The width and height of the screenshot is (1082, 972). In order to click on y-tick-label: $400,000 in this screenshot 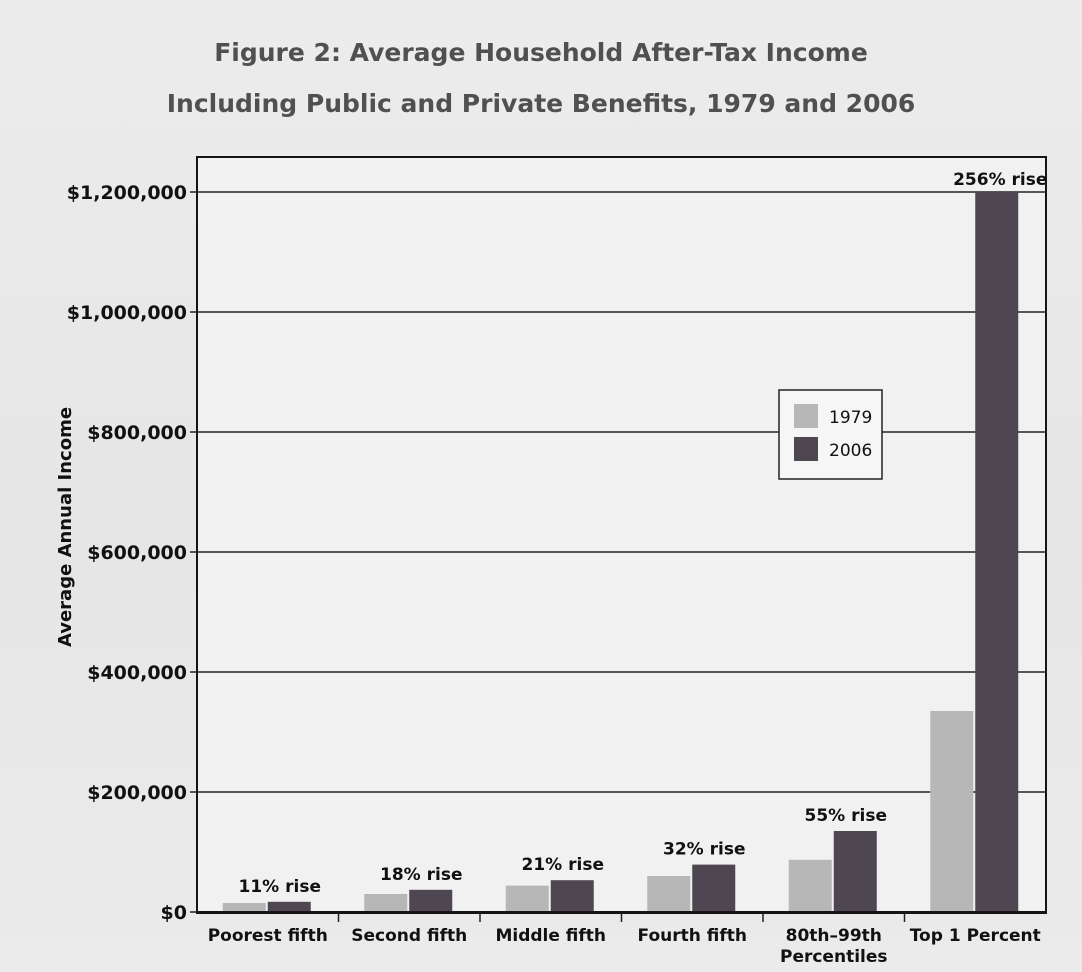, I will do `click(137, 673)`.